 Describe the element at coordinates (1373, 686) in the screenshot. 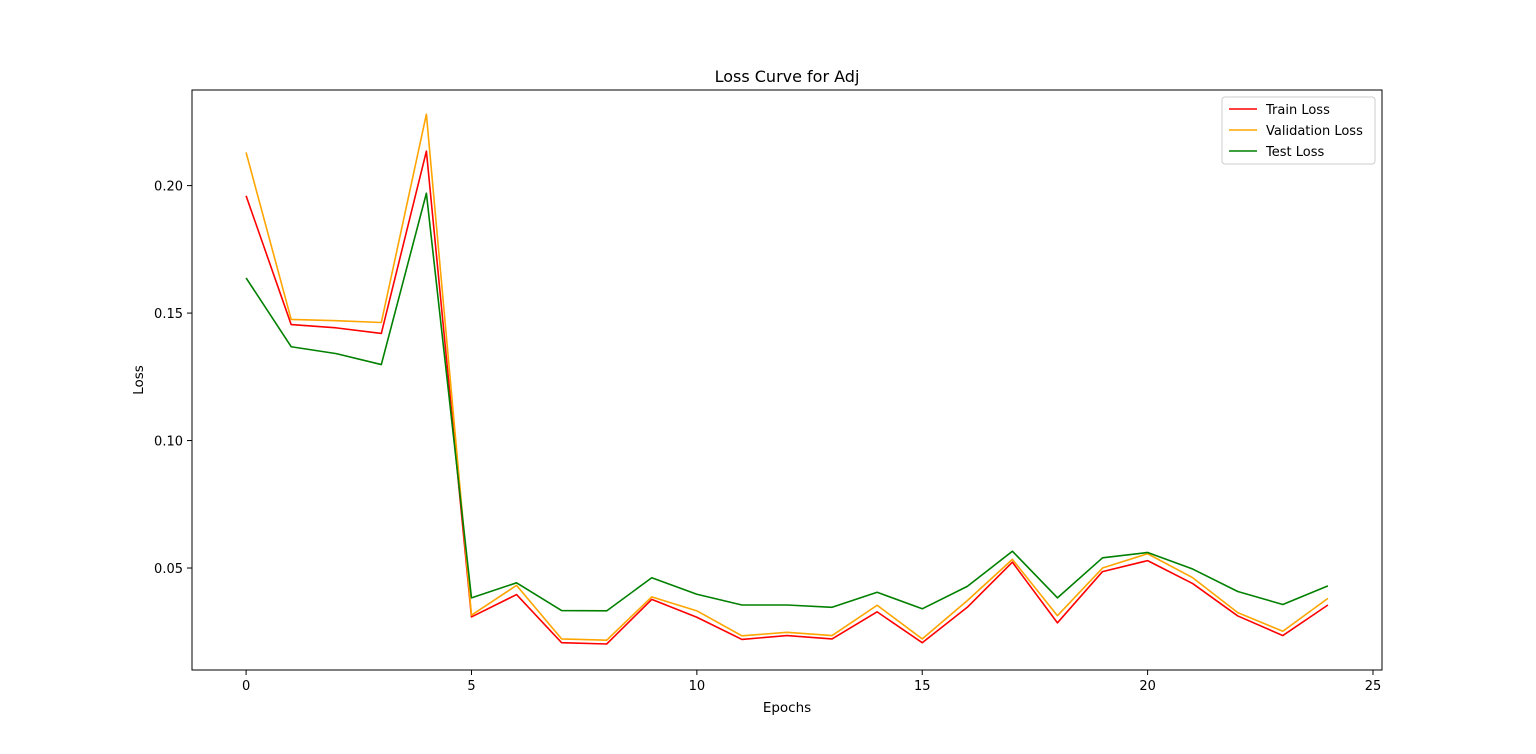

I see `x-tick-label: 25` at that location.